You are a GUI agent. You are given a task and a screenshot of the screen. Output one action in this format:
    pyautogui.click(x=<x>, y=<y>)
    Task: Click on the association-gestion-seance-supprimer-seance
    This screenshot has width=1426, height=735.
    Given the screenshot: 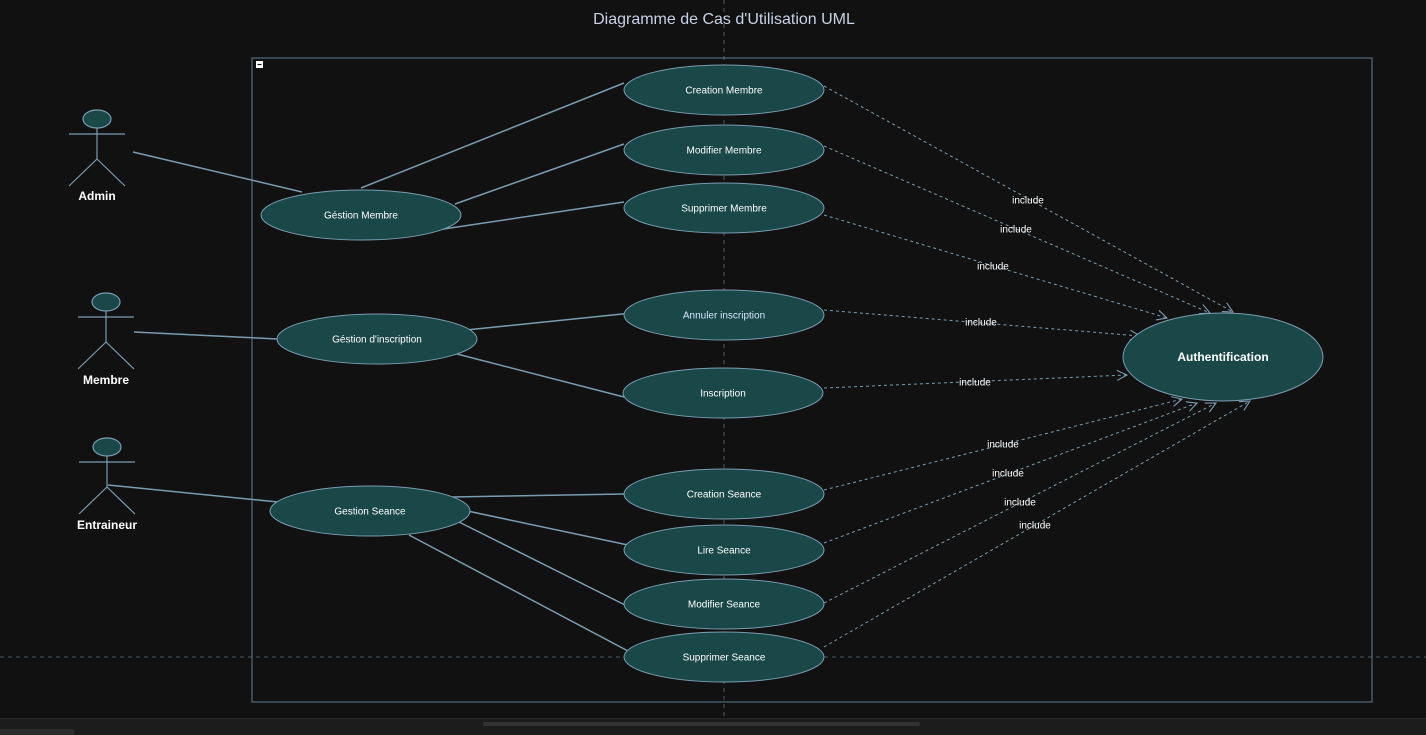 What is the action you would take?
    pyautogui.click(x=518, y=593)
    